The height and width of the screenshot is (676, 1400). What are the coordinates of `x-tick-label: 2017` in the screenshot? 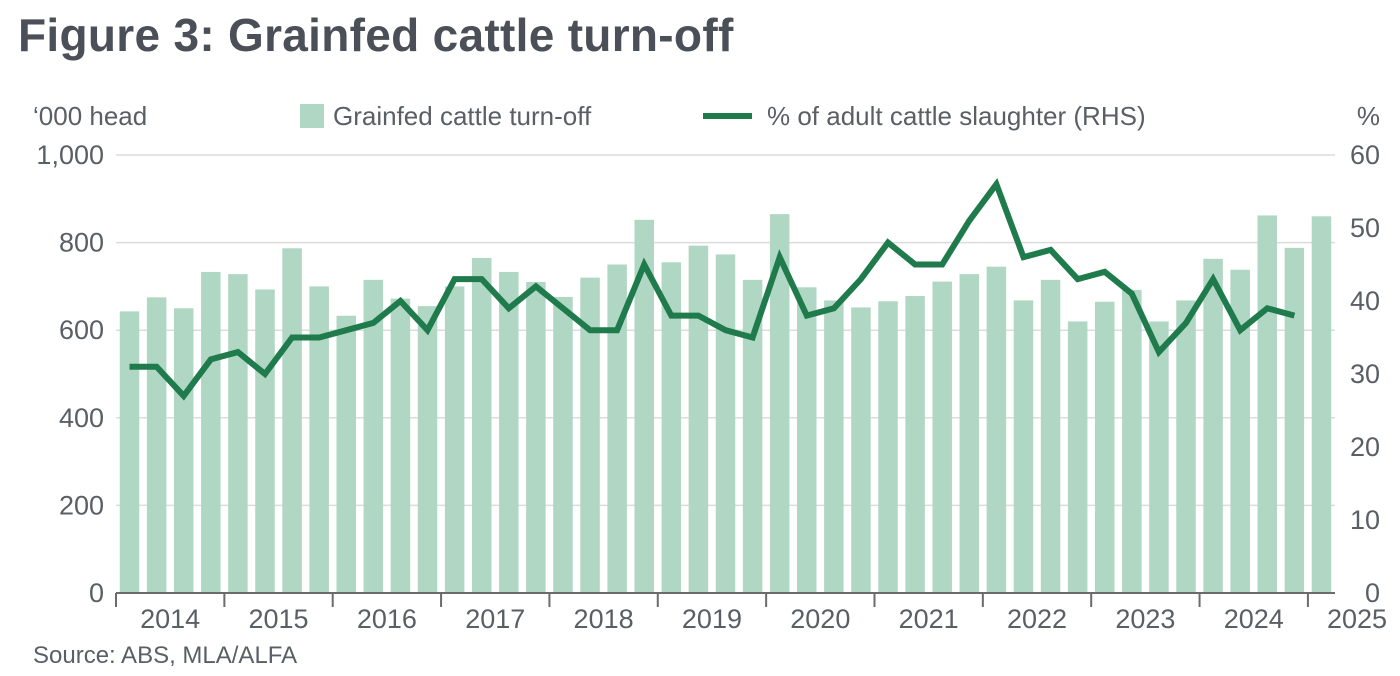 It's located at (495, 619).